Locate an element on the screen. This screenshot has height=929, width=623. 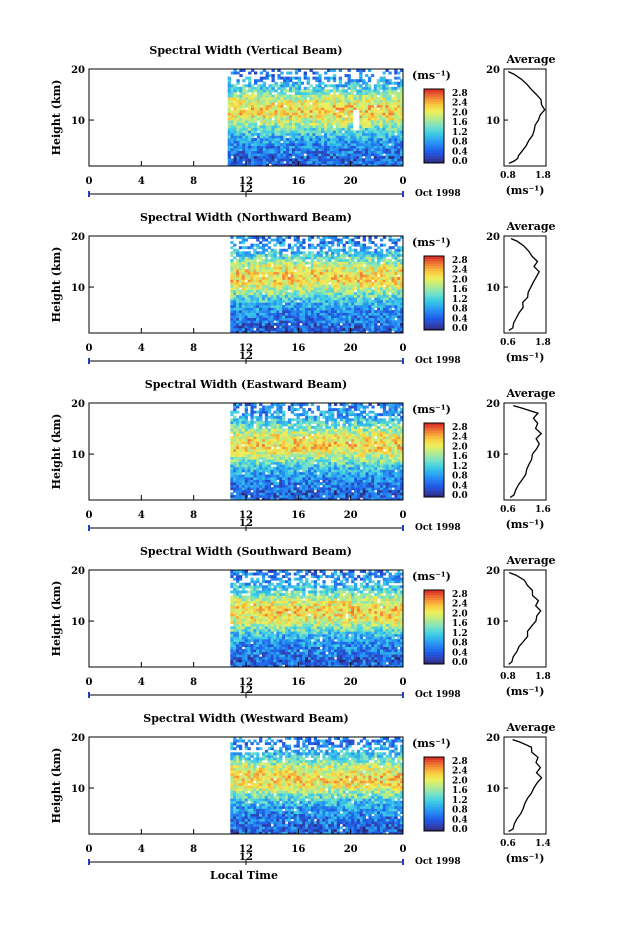
x-tick-label: 0 is located at coordinates (89, 181).